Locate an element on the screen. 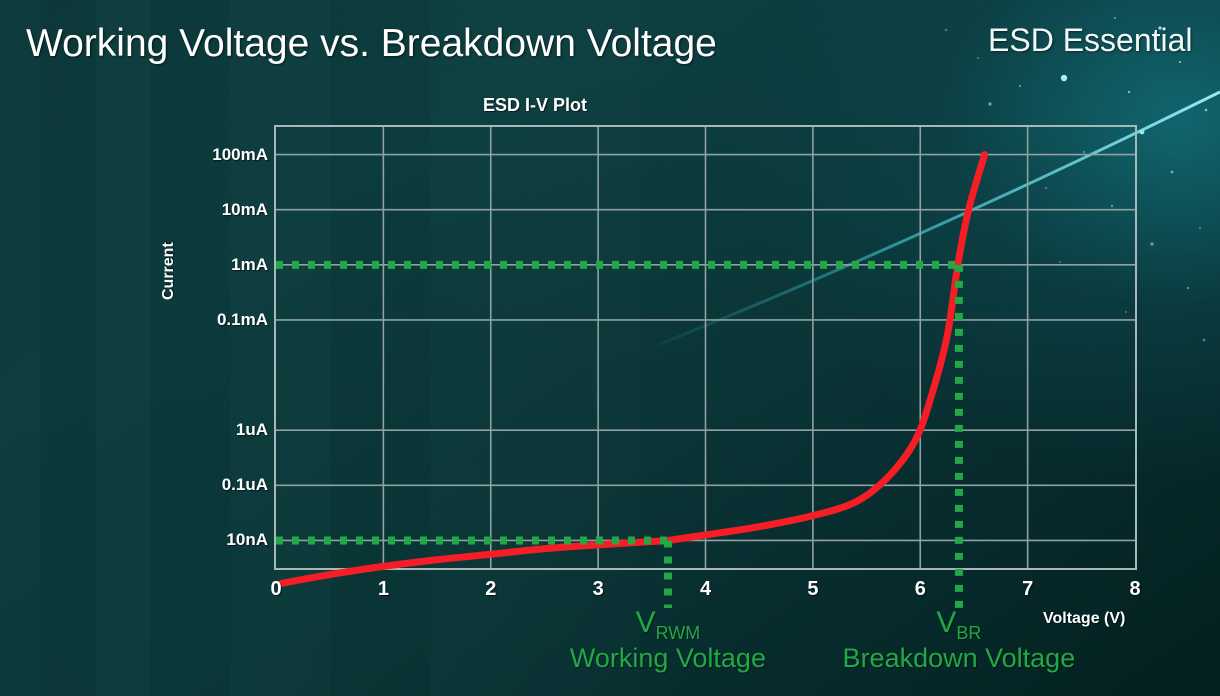 The image size is (1220, 696). y-axis-title: Current is located at coordinates (168, 271).